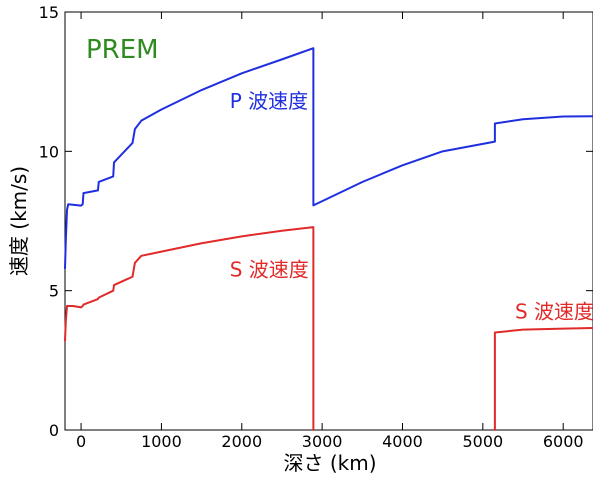 The image size is (593, 481). What do you see at coordinates (482, 441) in the screenshot?
I see `x-tick-label: 5000` at bounding box center [482, 441].